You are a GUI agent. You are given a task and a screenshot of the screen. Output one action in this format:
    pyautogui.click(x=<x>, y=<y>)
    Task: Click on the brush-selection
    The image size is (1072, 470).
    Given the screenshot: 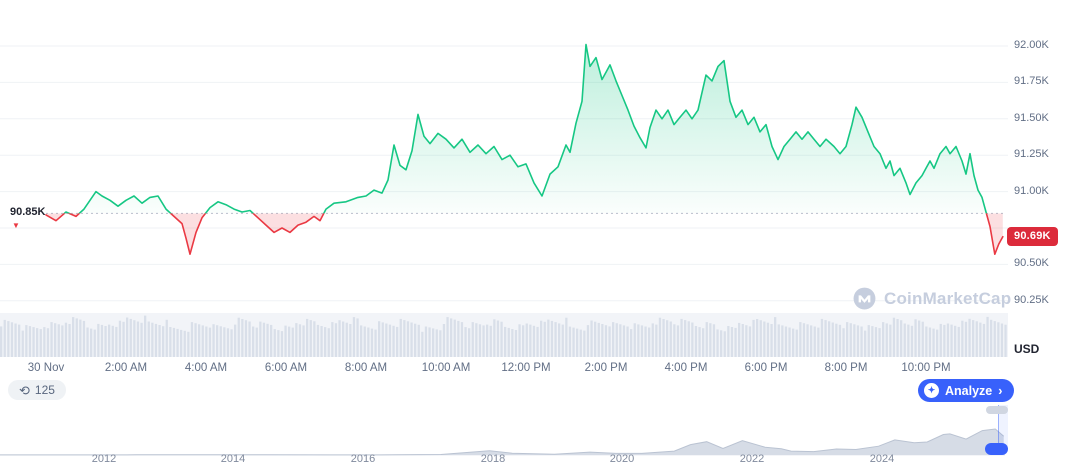 What is the action you would take?
    pyautogui.click(x=1003, y=428)
    